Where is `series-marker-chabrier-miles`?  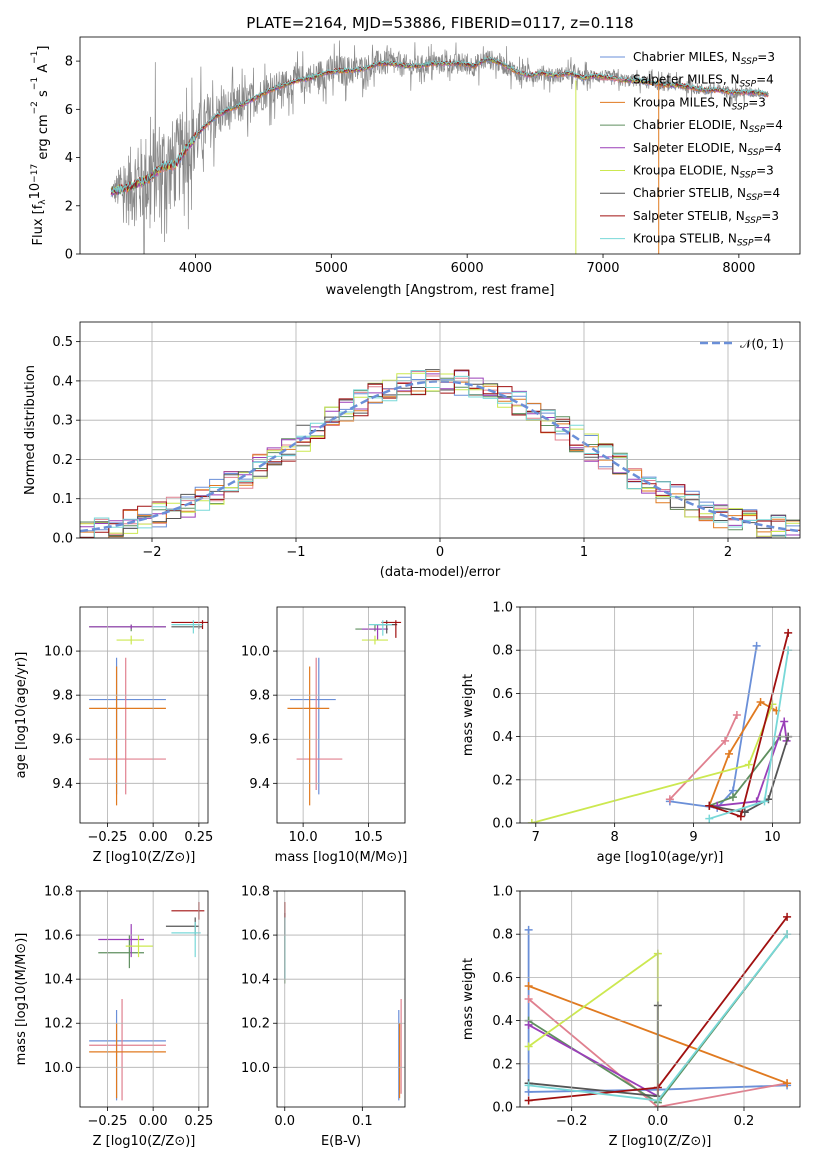 series-marker-chabrier-miles is located at coordinates (756, 645).